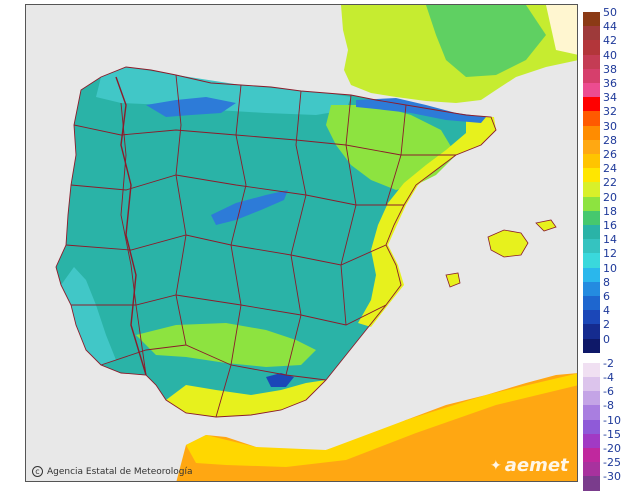 The height and width of the screenshot is (500, 630). I want to click on legend-label: 26, so click(610, 154).